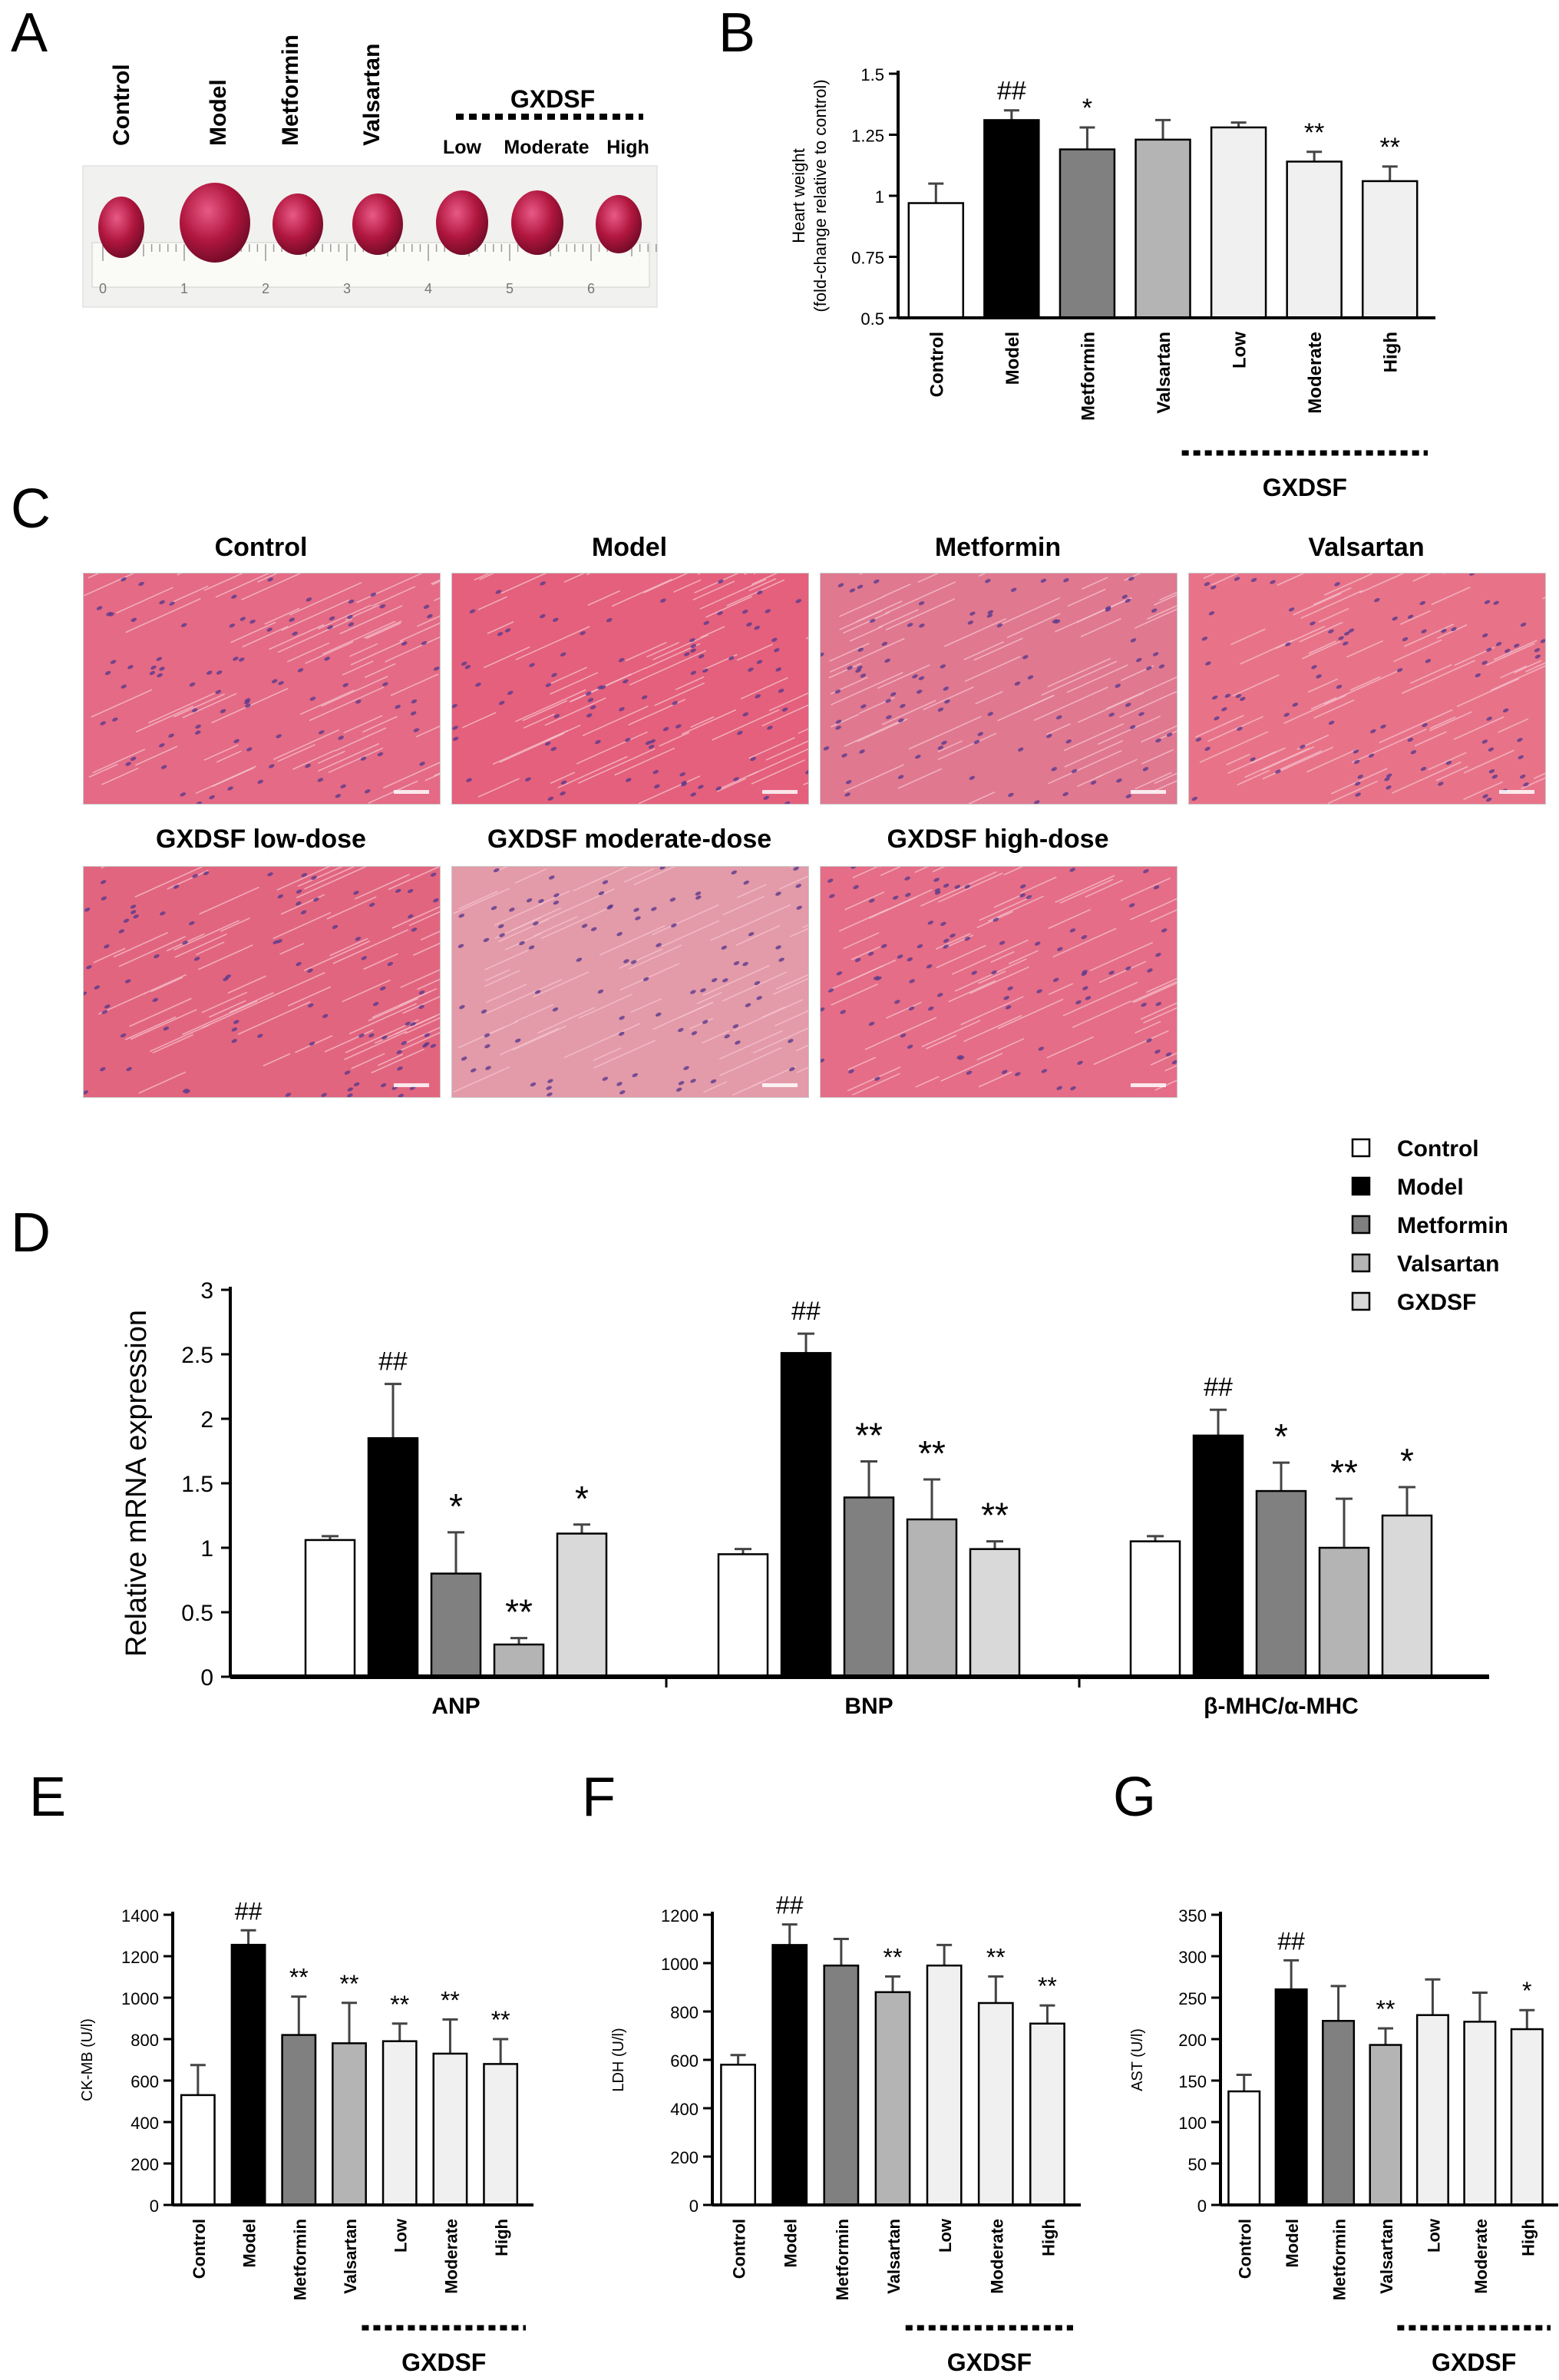 The width and height of the screenshot is (1559, 2380). What do you see at coordinates (867, 136) in the screenshot?
I see `ytick-b-3: 1.25` at bounding box center [867, 136].